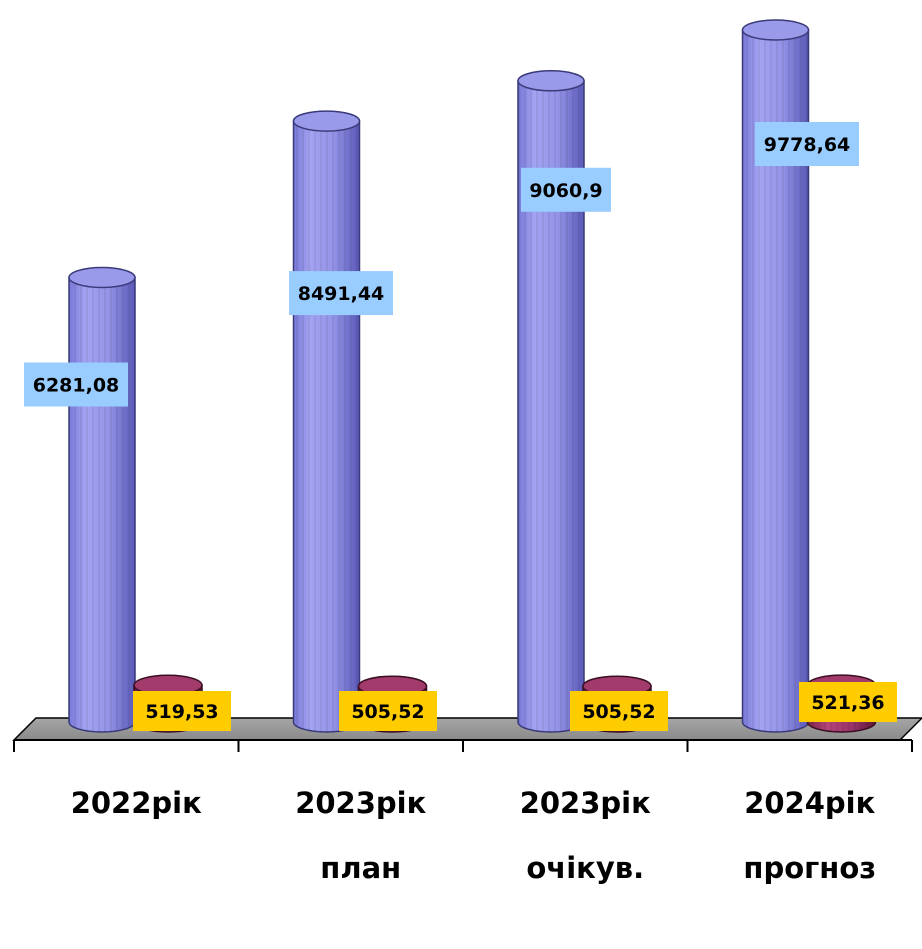 The width and height of the screenshot is (922, 949). I want to click on bar-cylinder-s0-c1, so click(326, 421).